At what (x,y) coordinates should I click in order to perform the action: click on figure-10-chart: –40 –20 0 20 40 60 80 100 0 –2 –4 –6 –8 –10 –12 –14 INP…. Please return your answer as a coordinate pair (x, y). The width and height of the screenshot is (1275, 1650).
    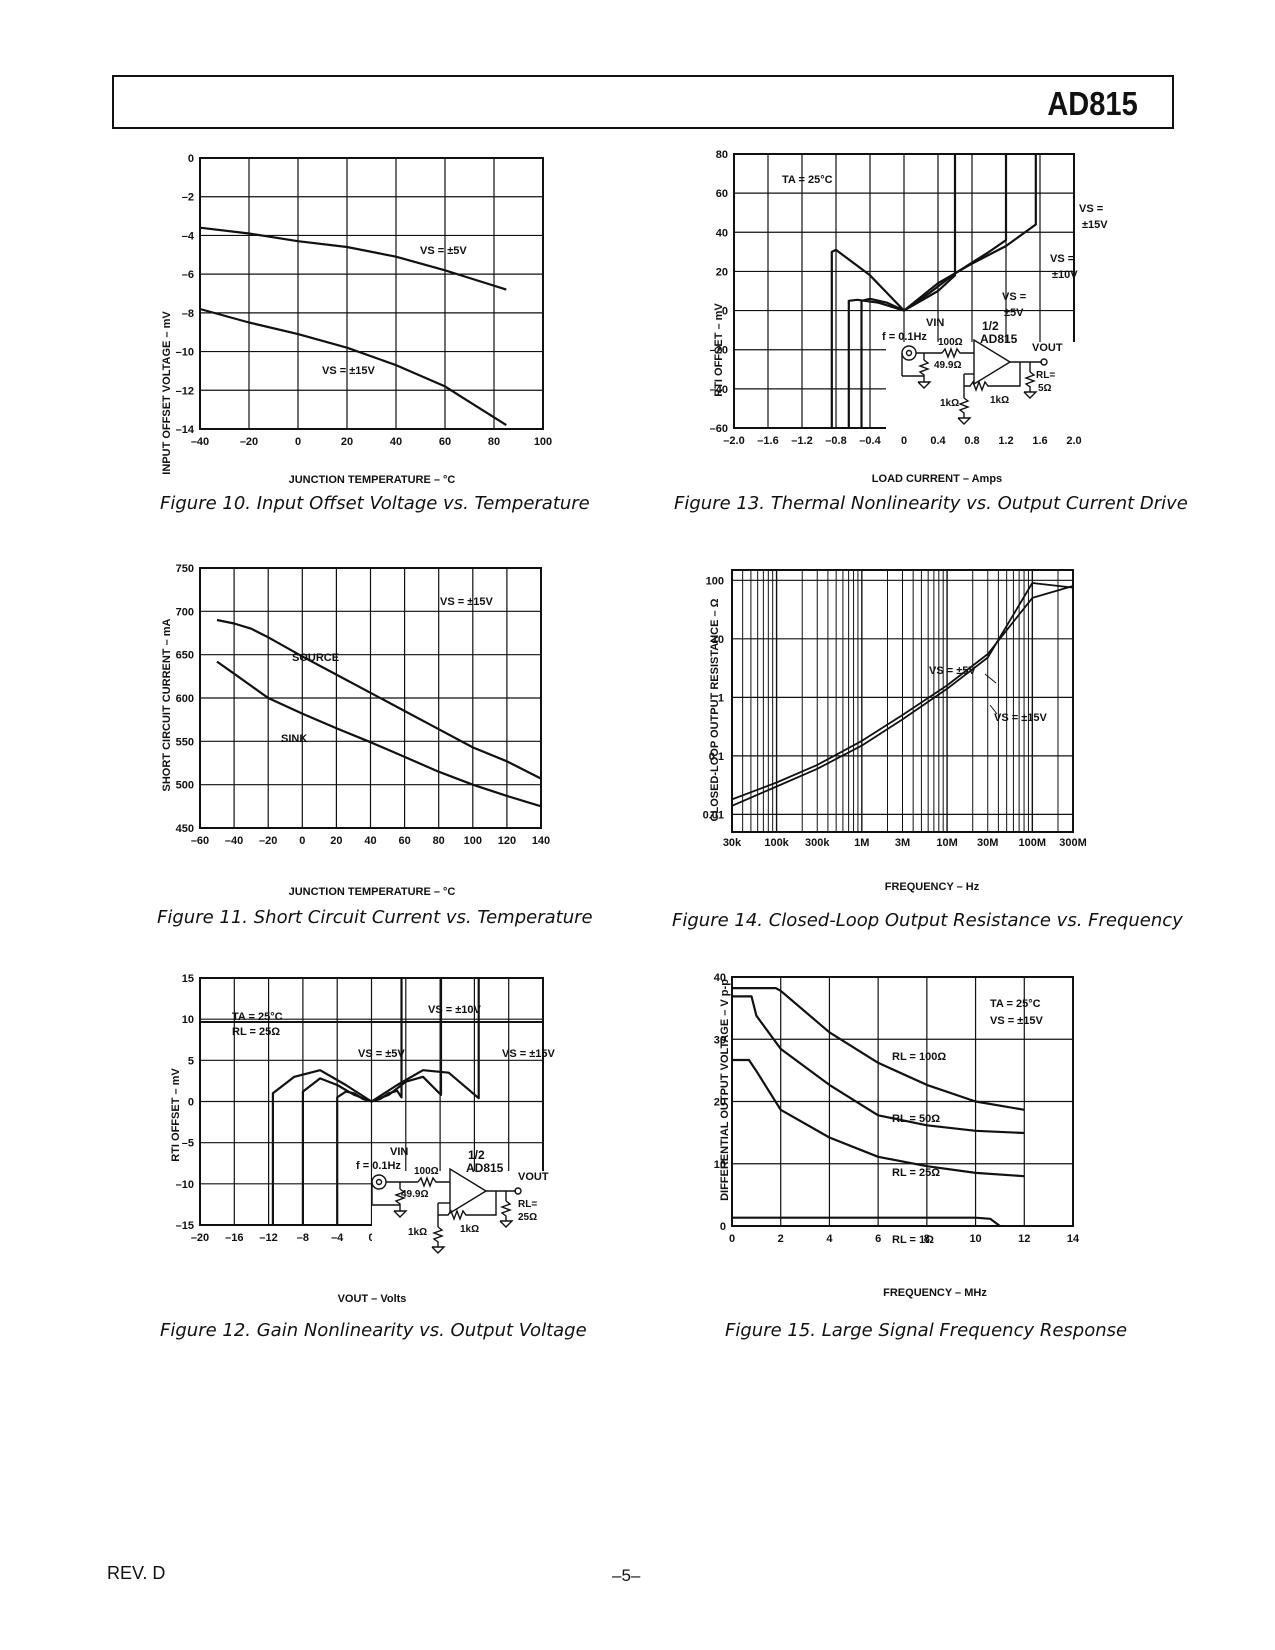
    Looking at the image, I should click on (356, 319).